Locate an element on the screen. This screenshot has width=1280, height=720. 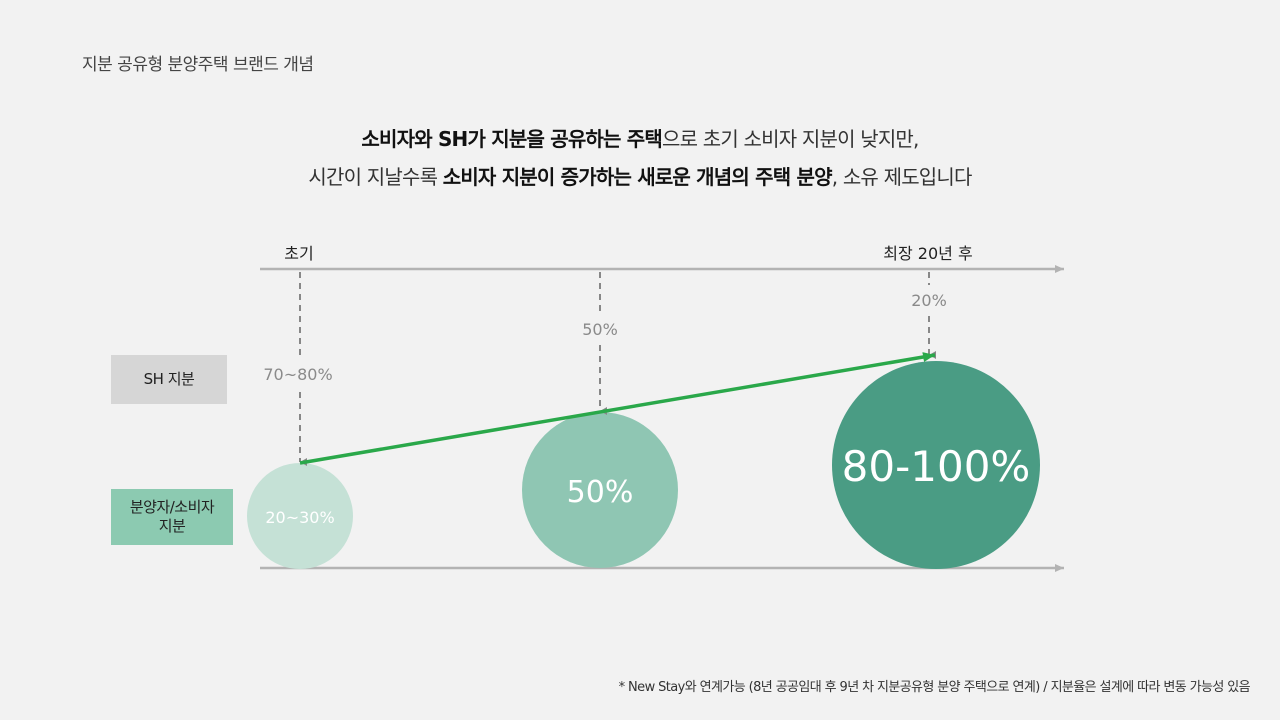
headline-line2-segment: , 소유 제도입니다 is located at coordinates (902, 177).